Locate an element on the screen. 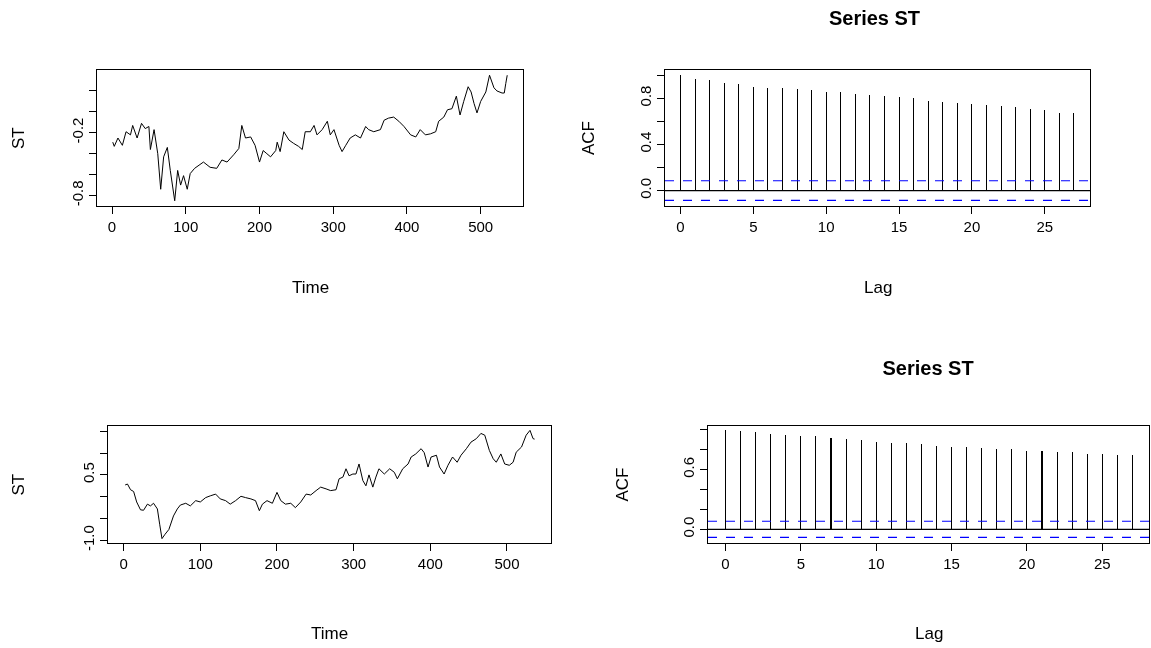  y-tick-label: 0.4 is located at coordinates (645, 142).